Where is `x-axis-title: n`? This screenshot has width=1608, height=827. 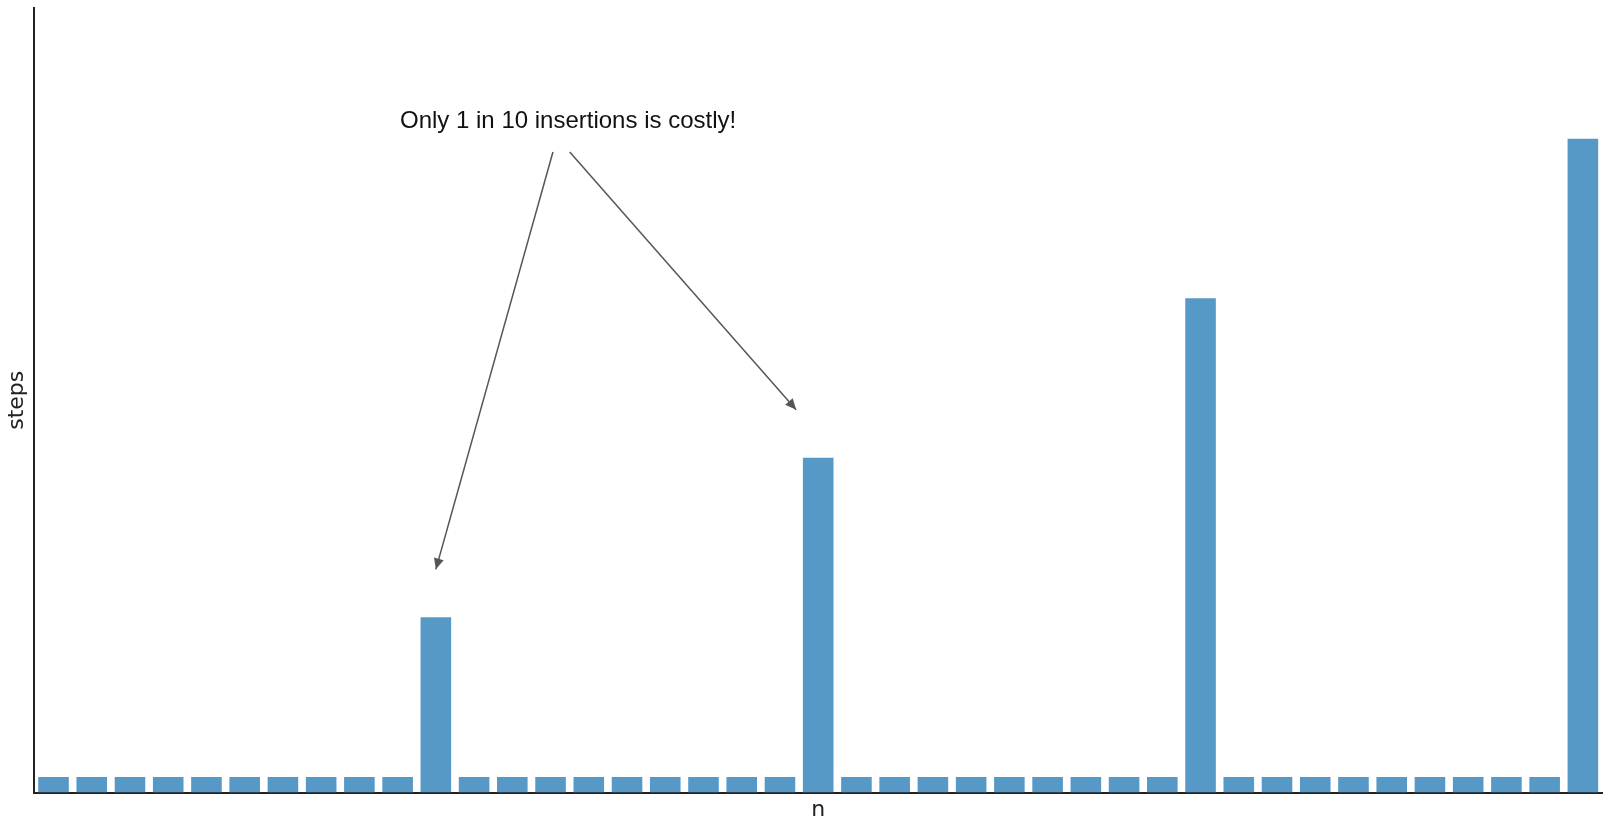 x-axis-title: n is located at coordinates (818, 808).